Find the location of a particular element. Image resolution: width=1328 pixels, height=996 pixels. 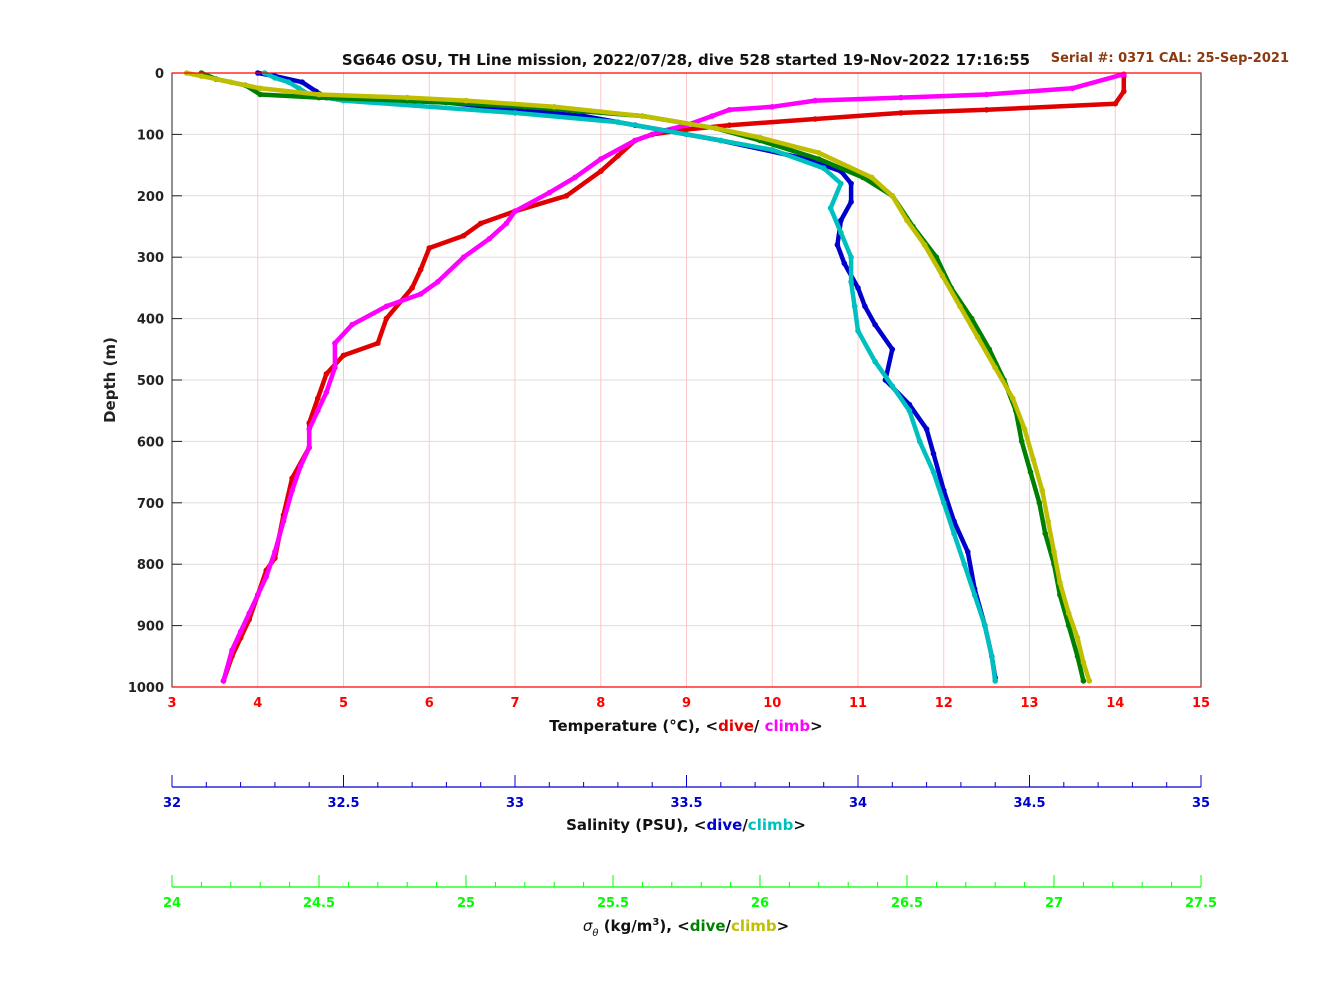

sal-label-climb: climb is located at coordinates (771, 825).